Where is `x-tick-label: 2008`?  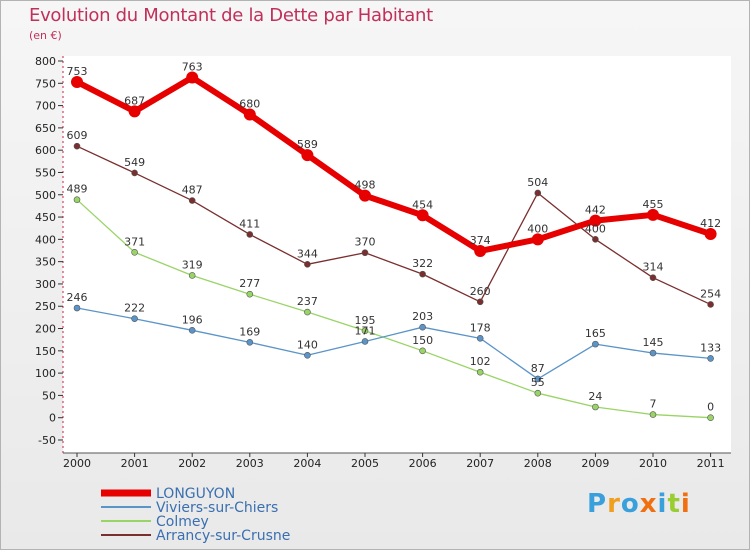
x-tick-label: 2008 is located at coordinates (538, 463).